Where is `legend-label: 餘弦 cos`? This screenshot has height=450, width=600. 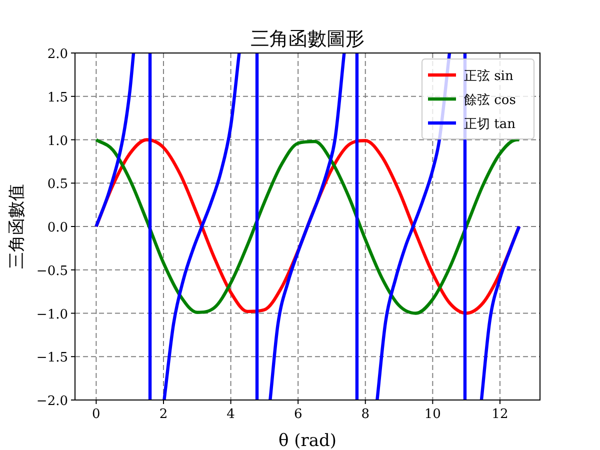
legend-label: 餘弦 cos is located at coordinates (490, 100).